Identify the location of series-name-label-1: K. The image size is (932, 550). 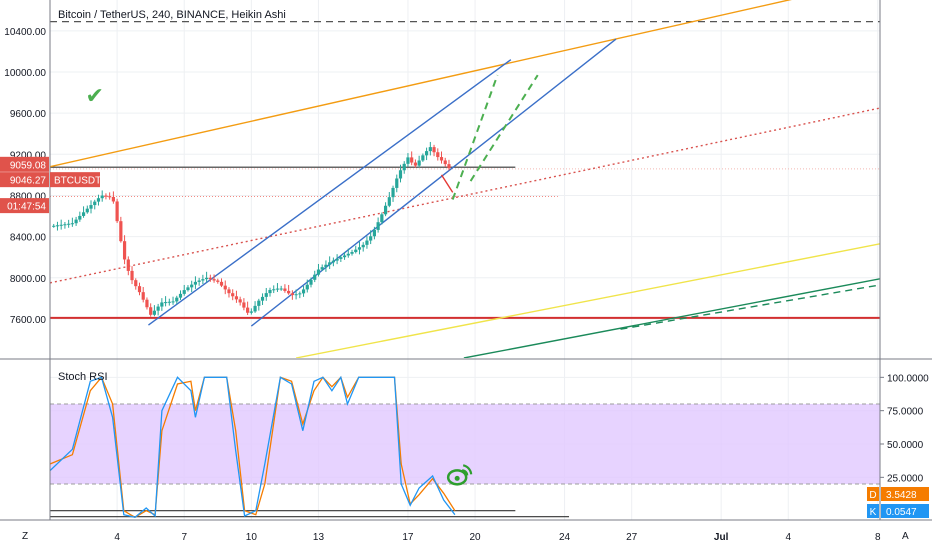
(873, 512).